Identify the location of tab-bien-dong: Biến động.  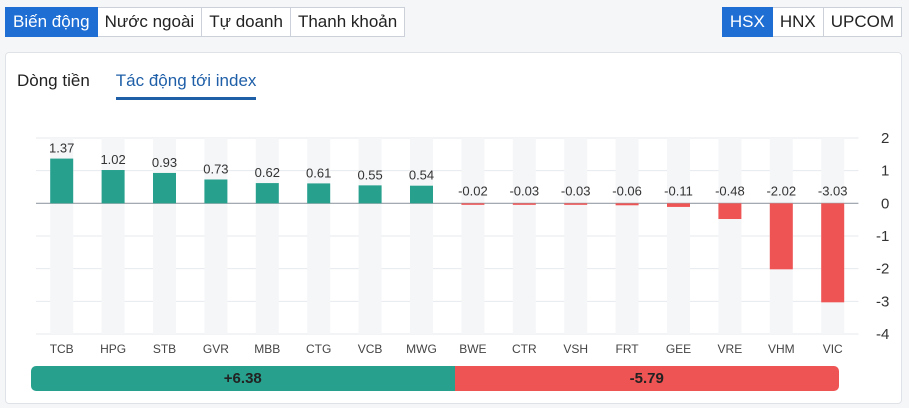
(51, 22).